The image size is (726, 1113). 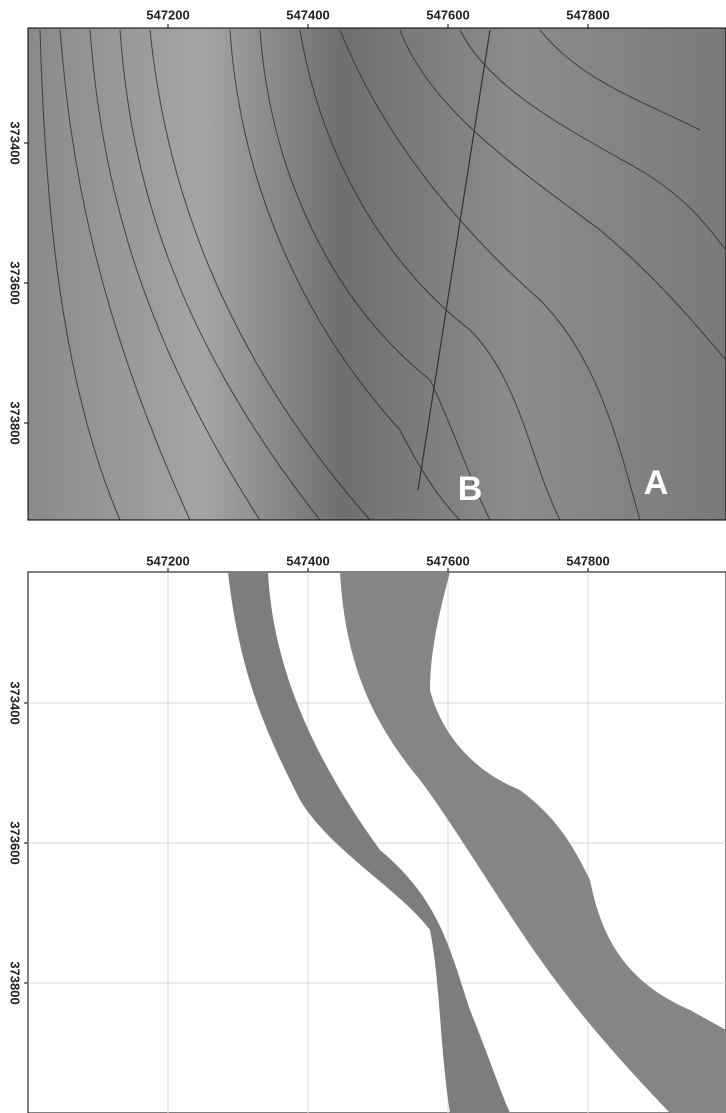 I want to click on annotation: B, so click(x=470, y=489).